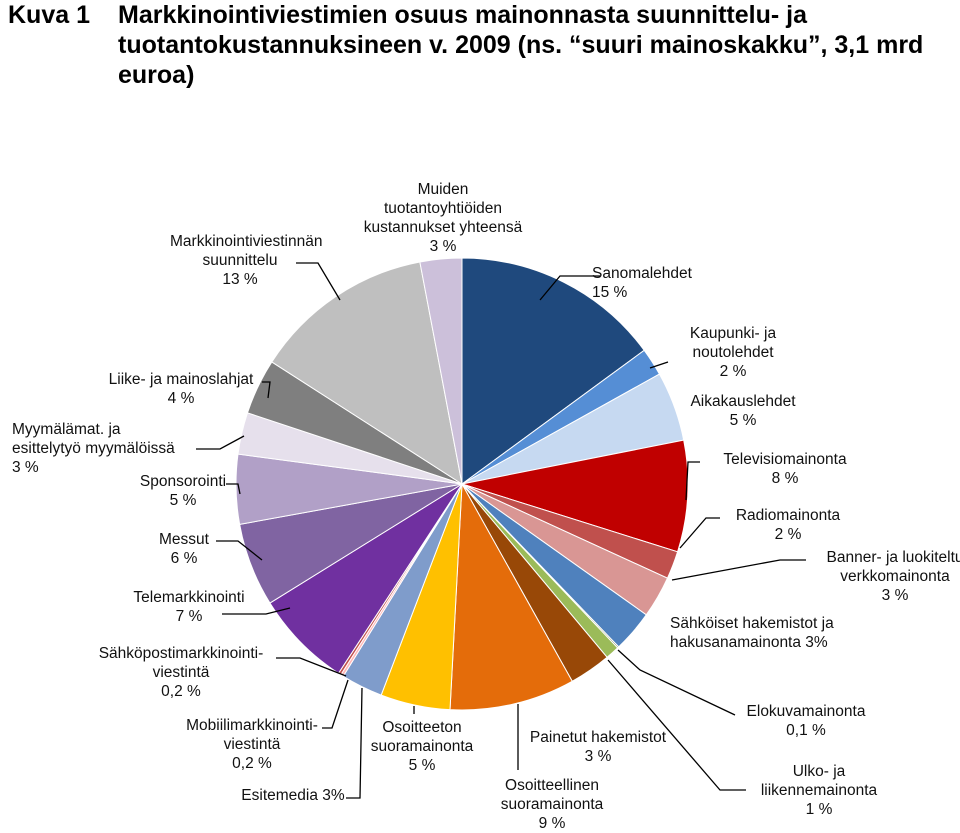 The image size is (960, 833). Describe the element at coordinates (181, 398) in the screenshot. I see `slice-label-line: 4 %` at that location.